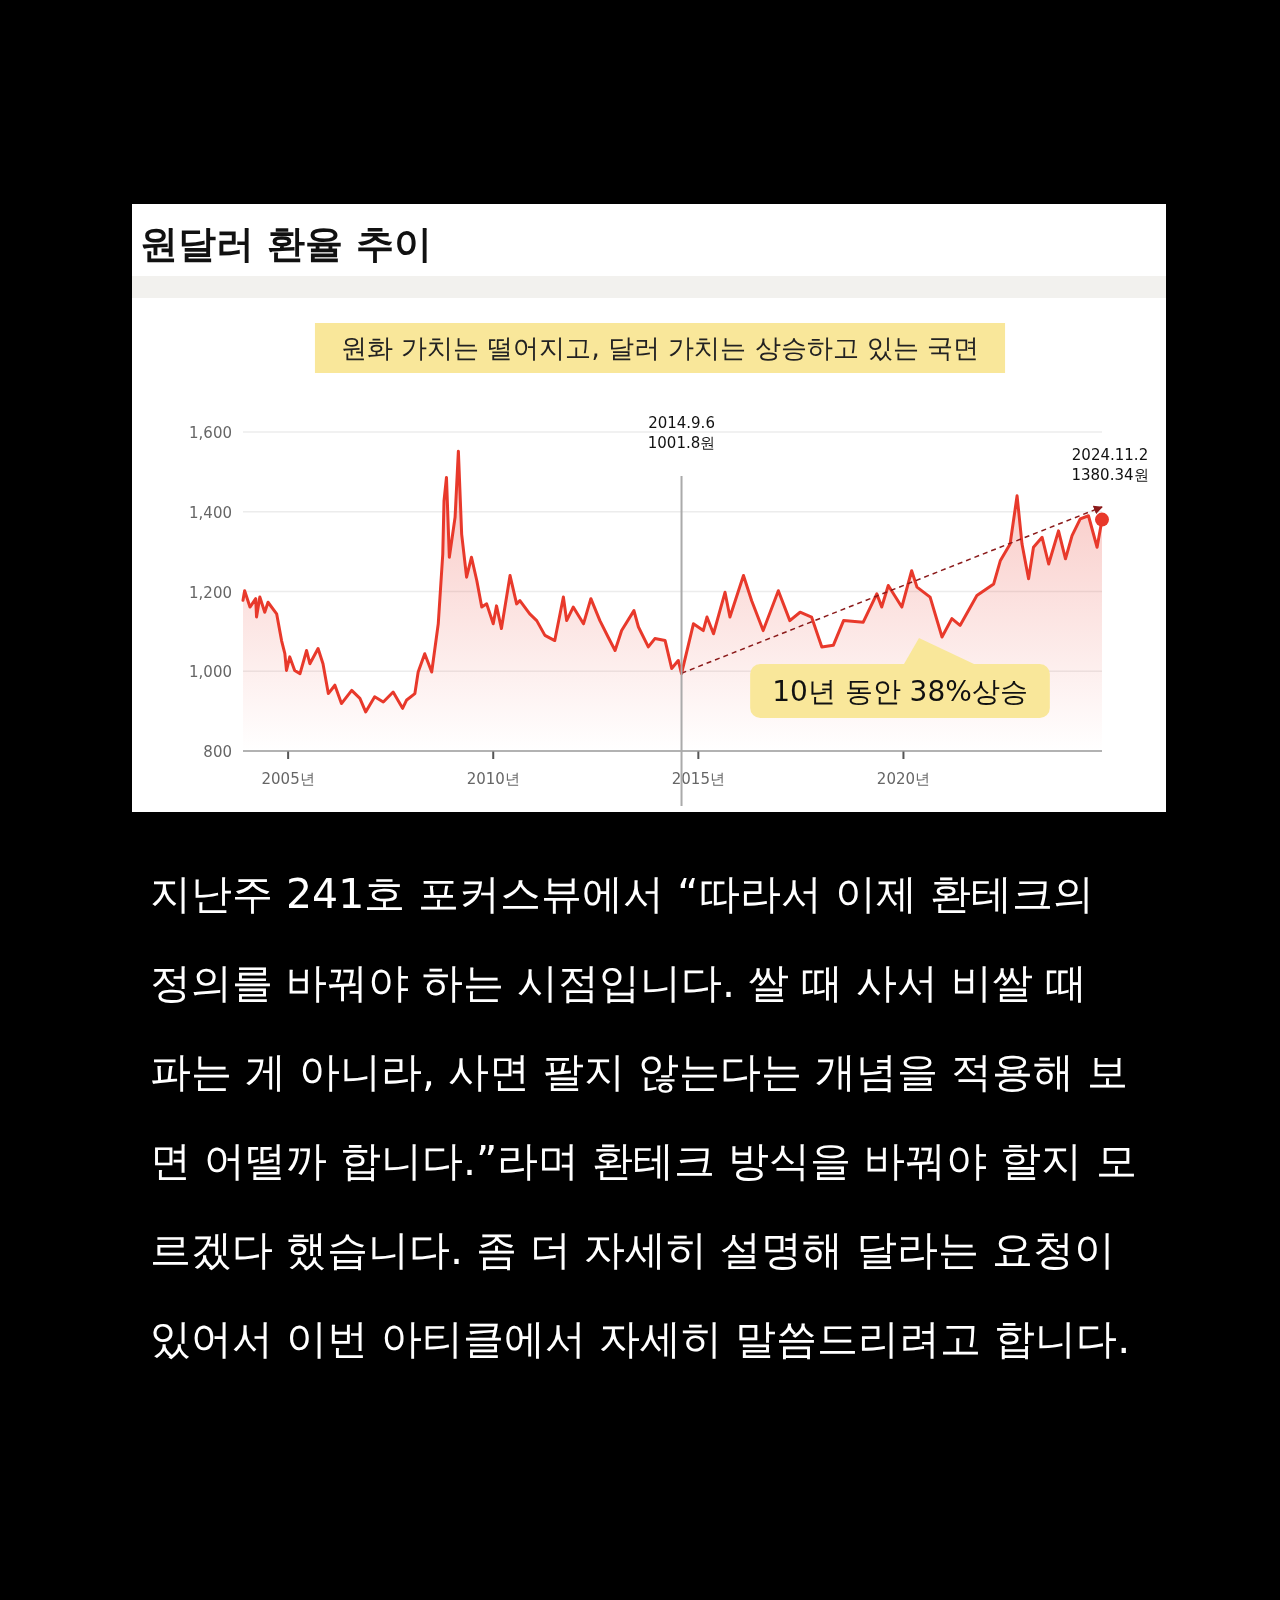  What do you see at coordinates (493, 779) in the screenshot?
I see `x-tick-label: 2010년` at bounding box center [493, 779].